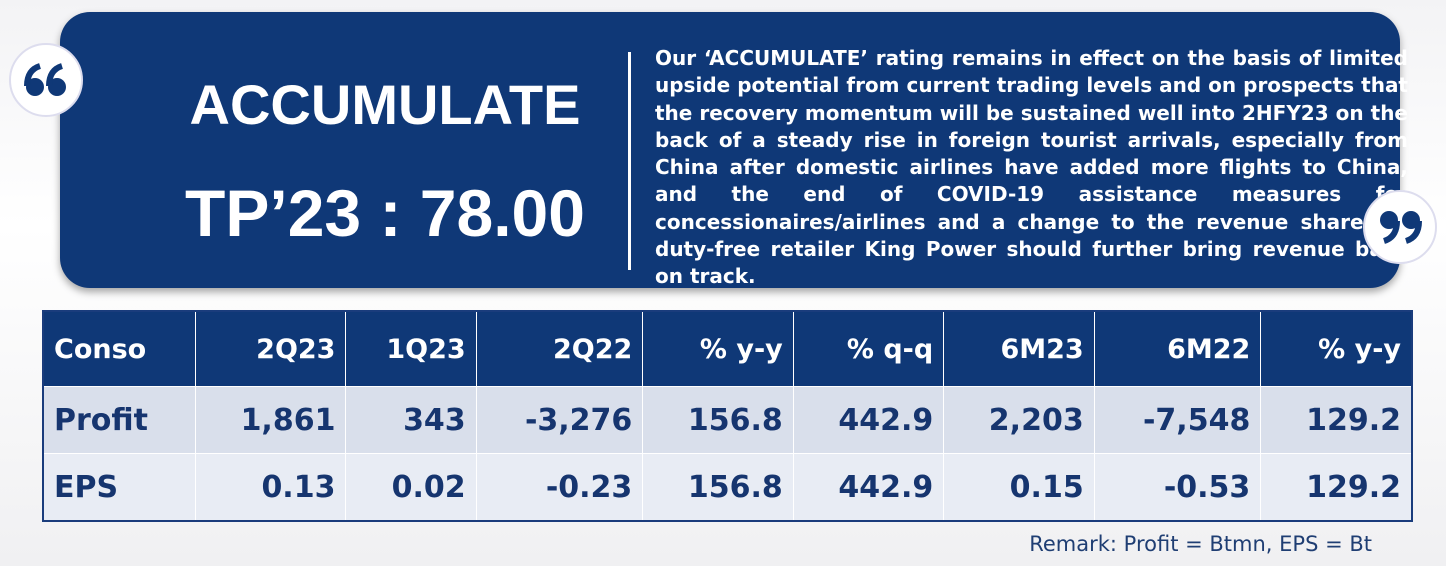  I want to click on close-quote-icon, so click(1400, 227).